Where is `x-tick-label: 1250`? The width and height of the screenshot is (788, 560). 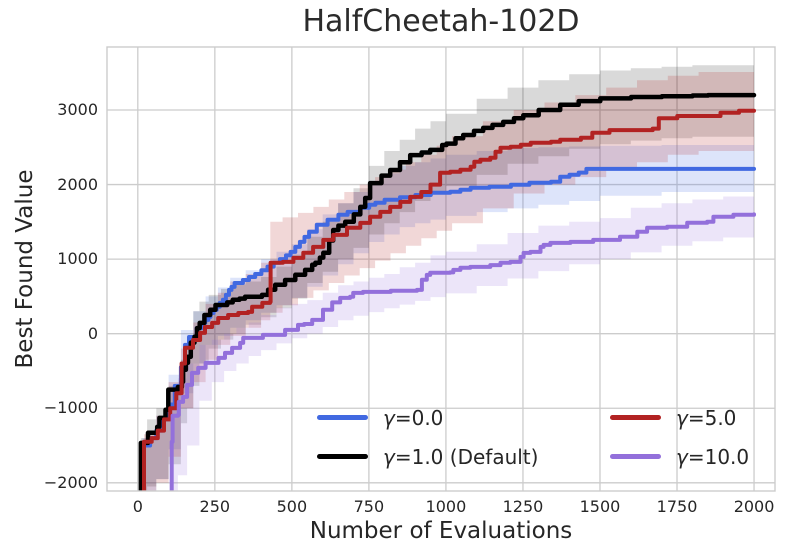
x-tick-label: 1250 is located at coordinates (523, 506).